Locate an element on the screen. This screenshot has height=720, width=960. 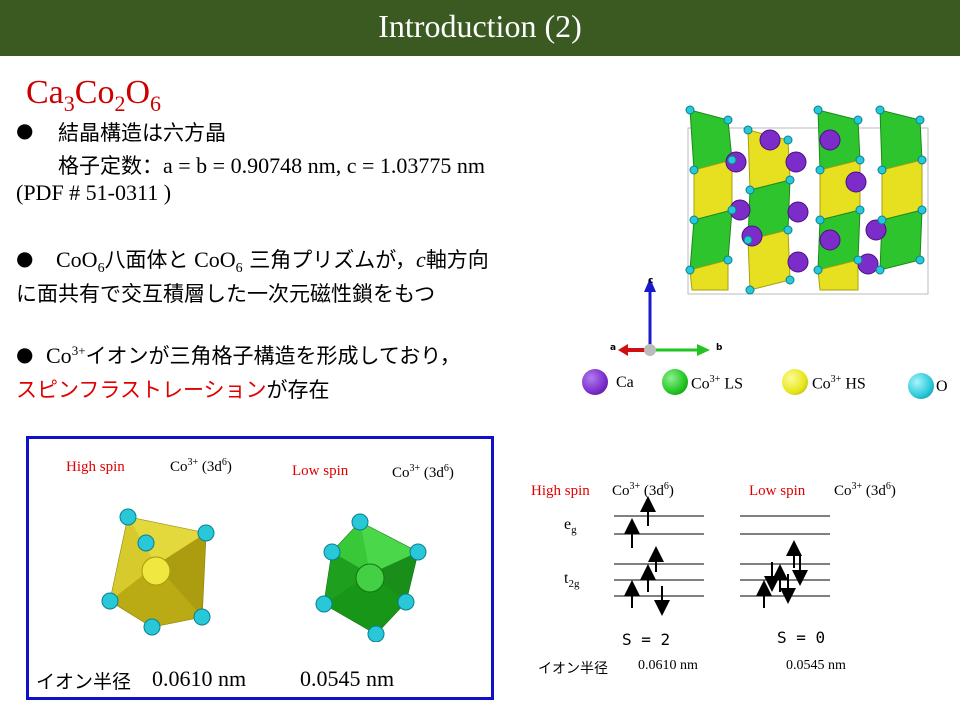
energy-level-diagram is located at coordinates (722, 556).